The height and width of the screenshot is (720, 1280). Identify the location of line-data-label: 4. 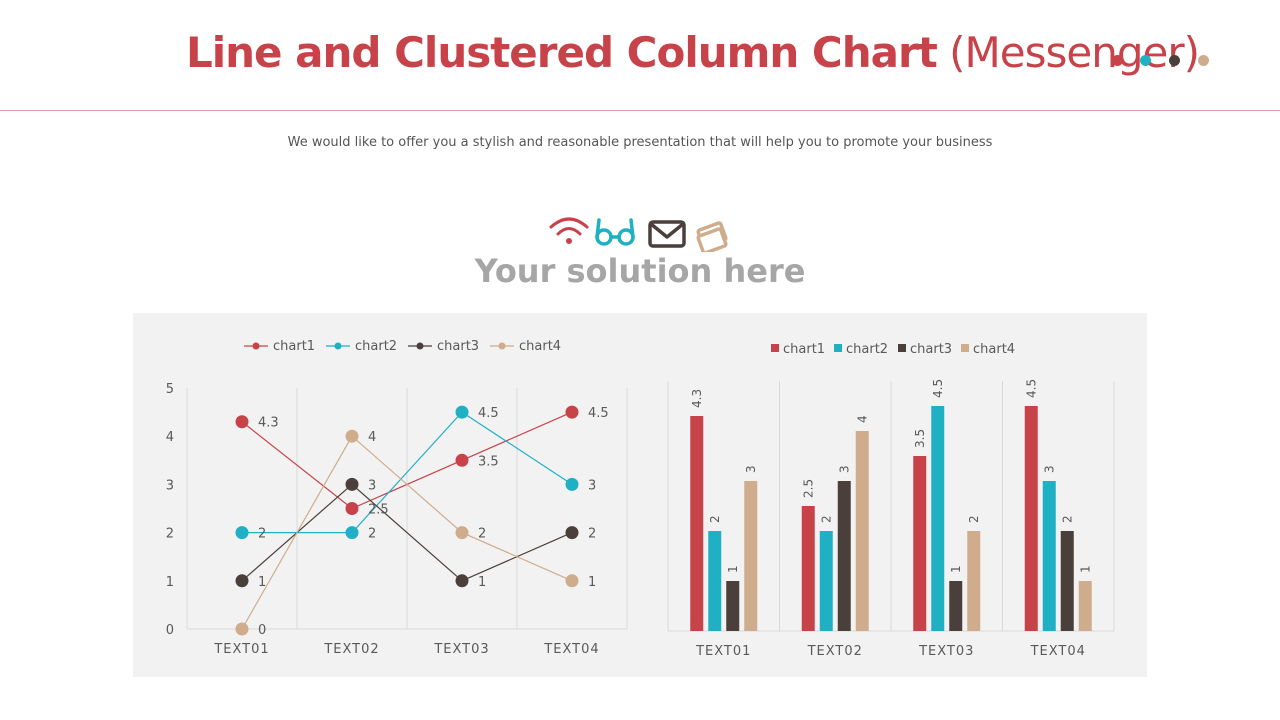
(372, 437).